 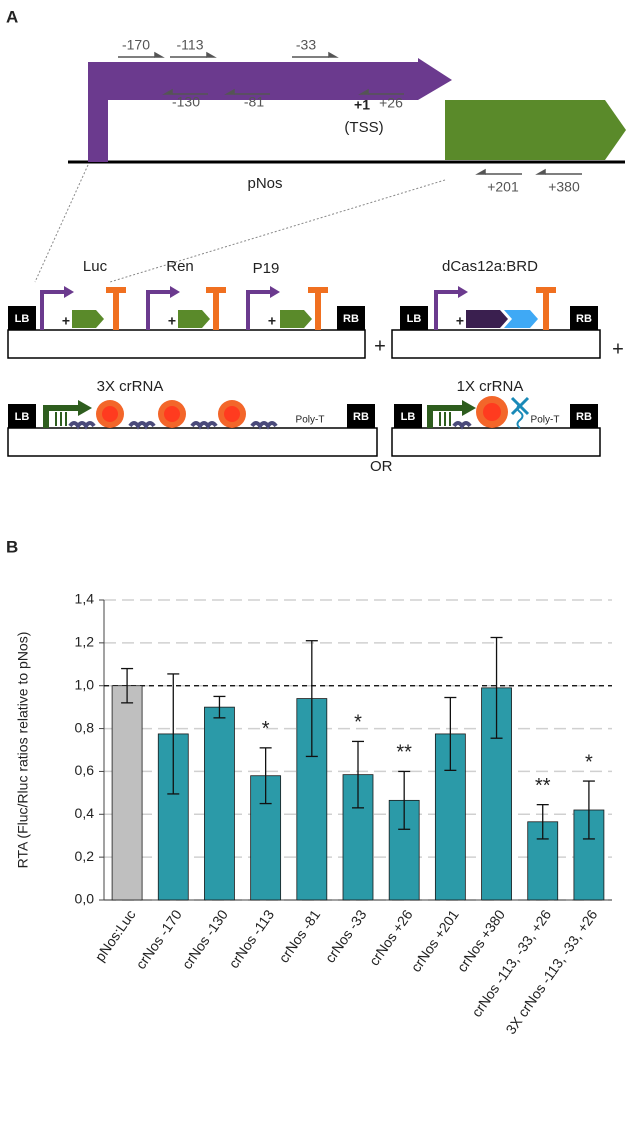 What do you see at coordinates (23, 750) in the screenshot?
I see `y-axis-label: RTA (Fluc/Rluc ratios relative to pNos)` at bounding box center [23, 750].